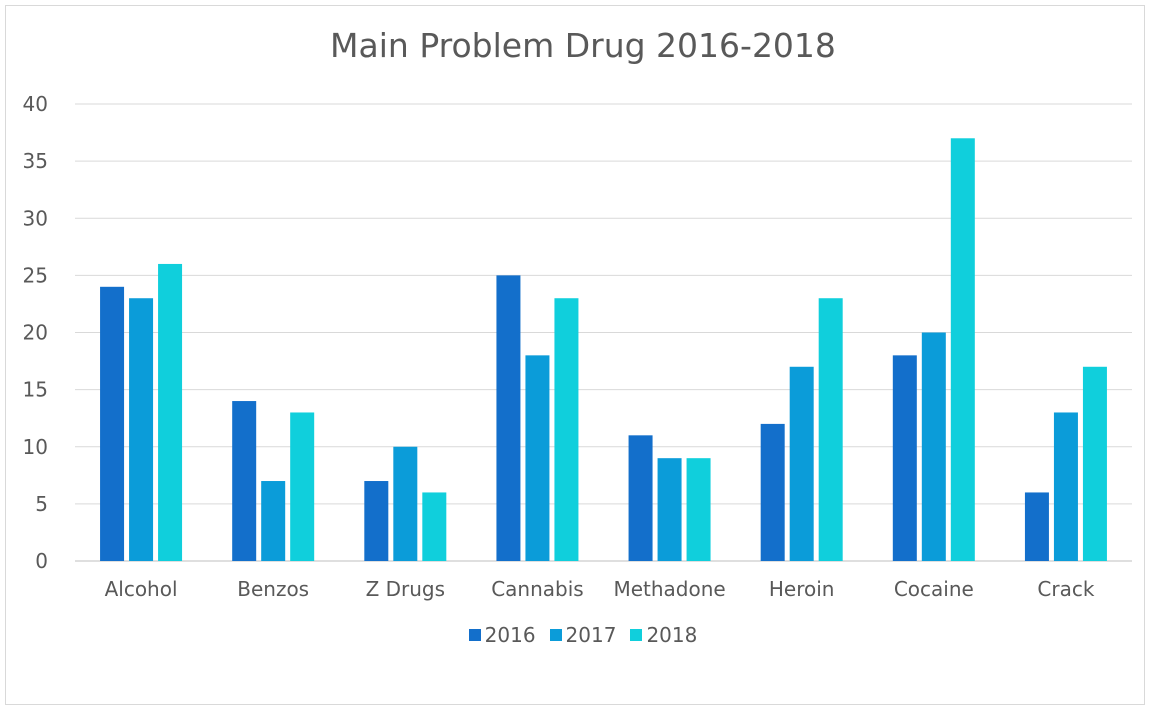 Image resolution: width=1150 pixels, height=705 pixels. Describe the element at coordinates (405, 503) in the screenshot. I see `bar-2017-z-drugs` at that location.